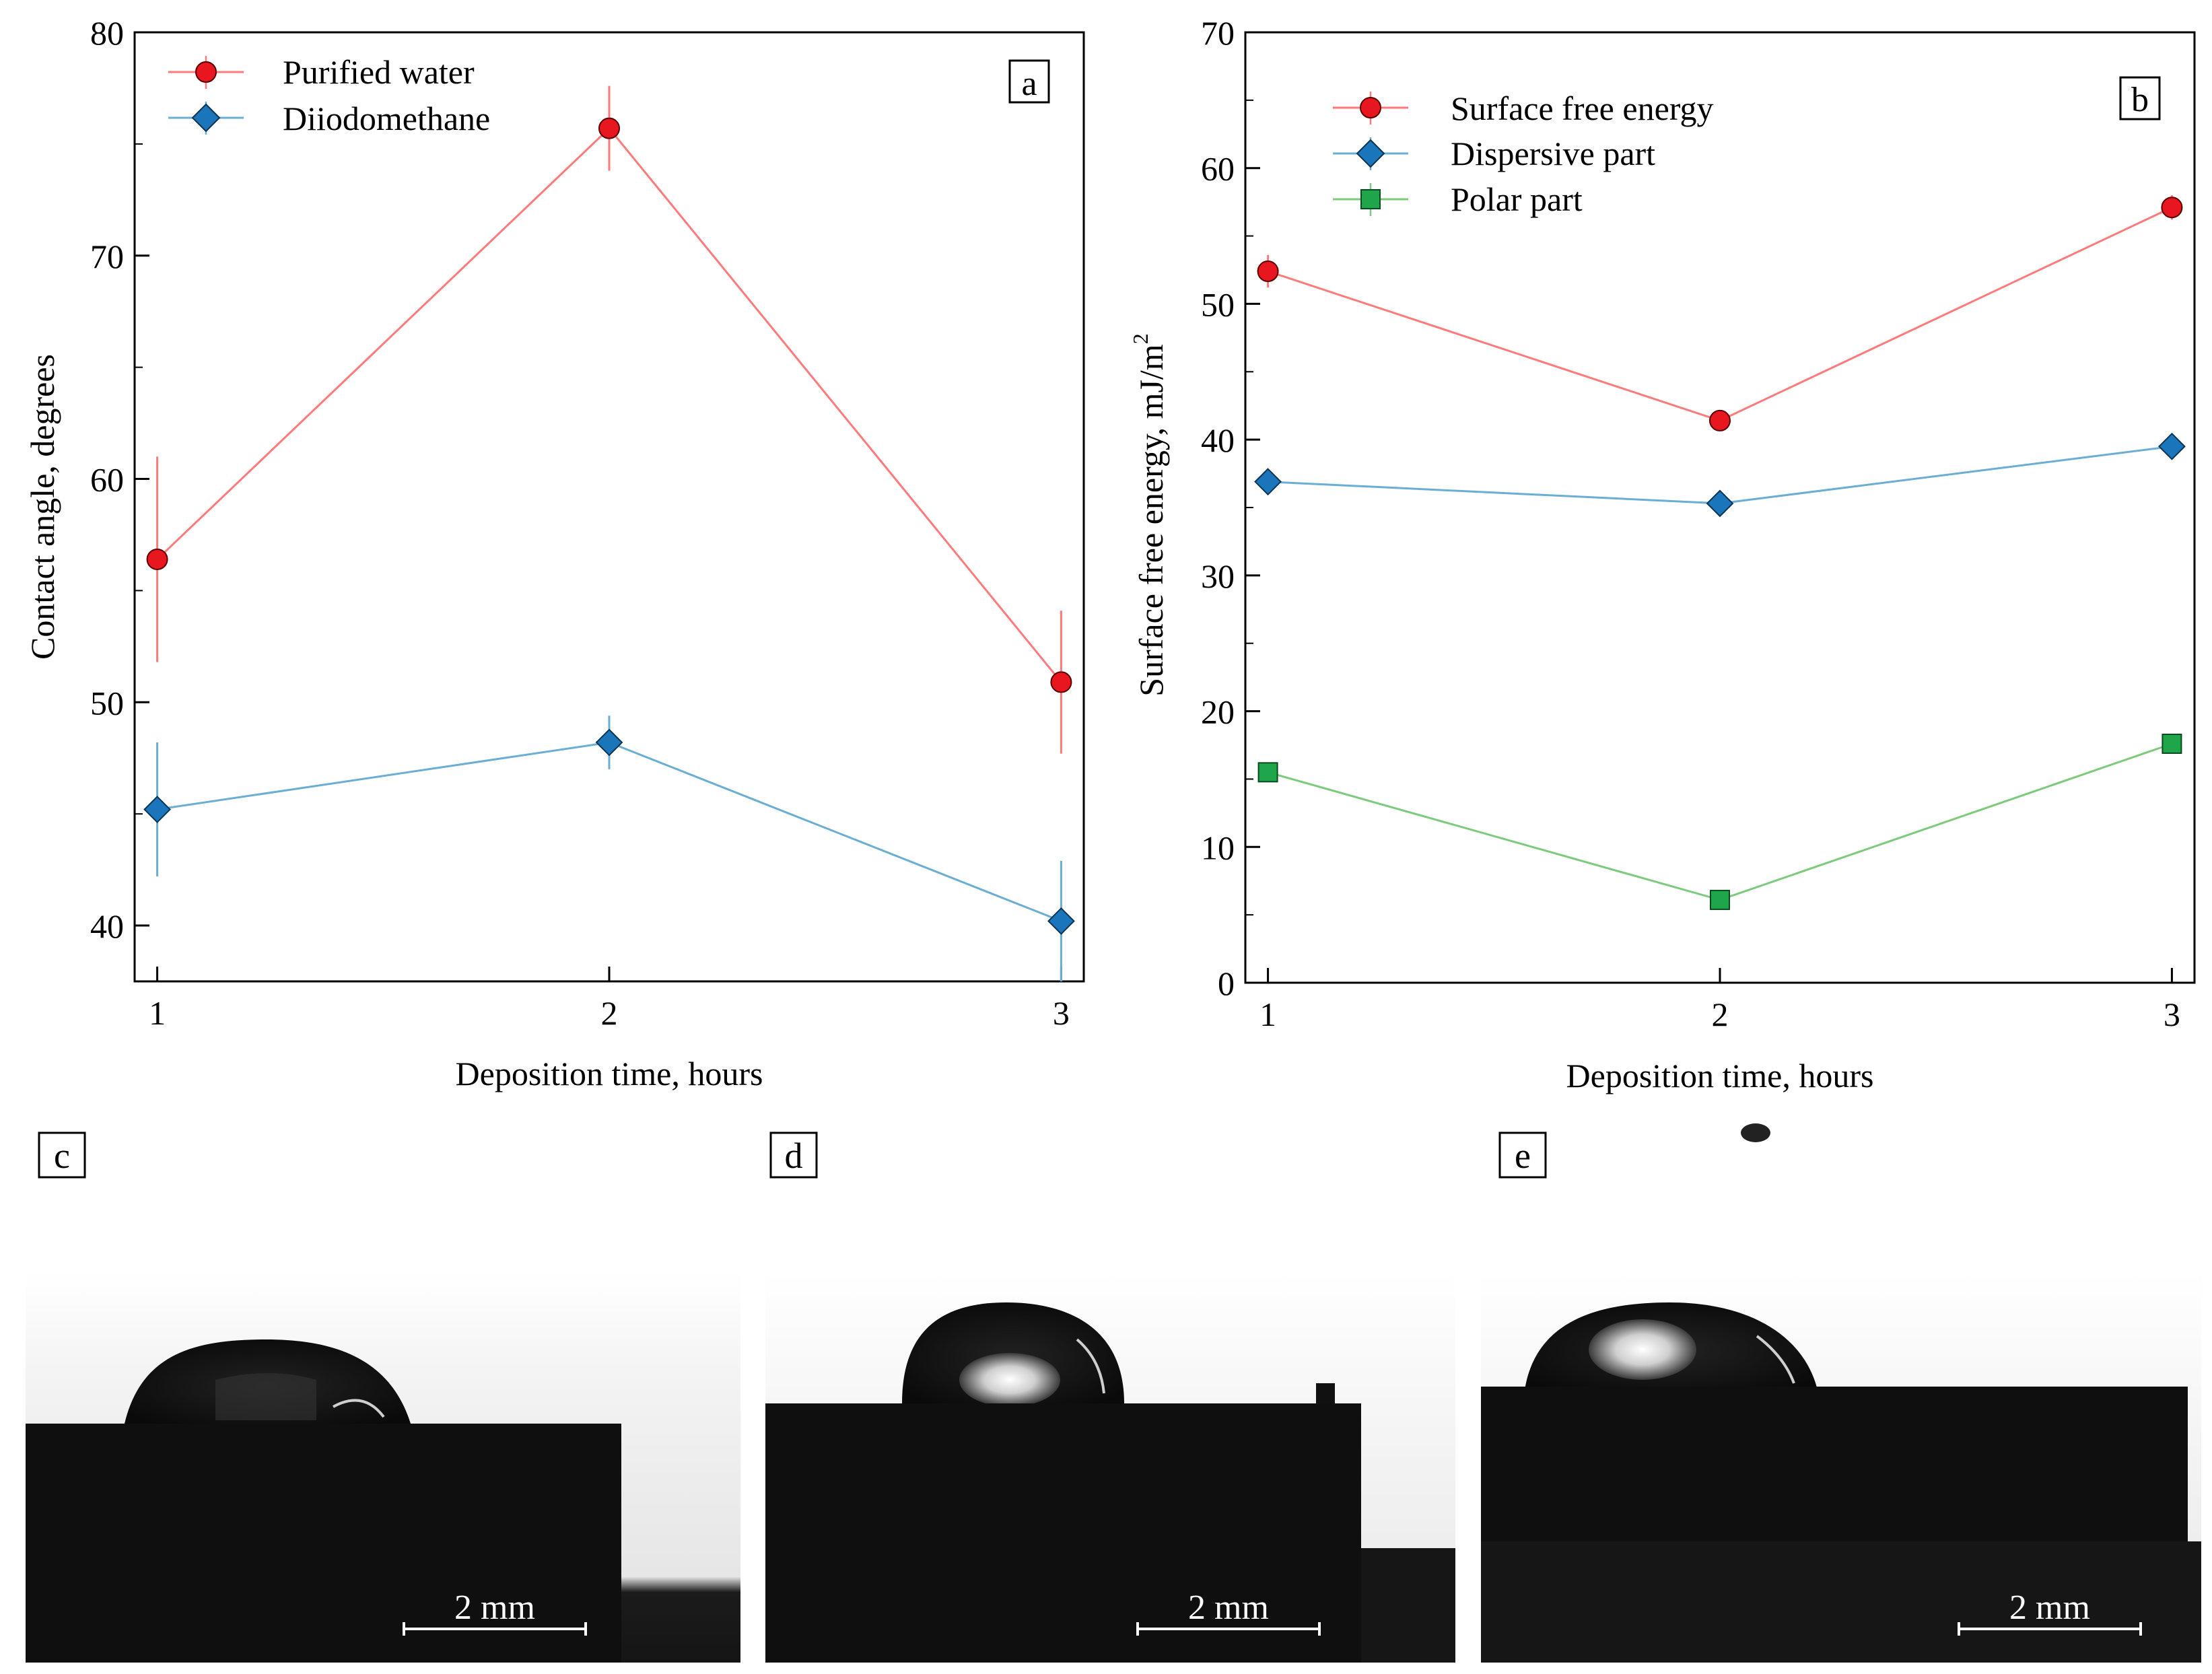 The height and width of the screenshot is (1674, 2212). I want to click on svg-text: b, so click(2140, 100).